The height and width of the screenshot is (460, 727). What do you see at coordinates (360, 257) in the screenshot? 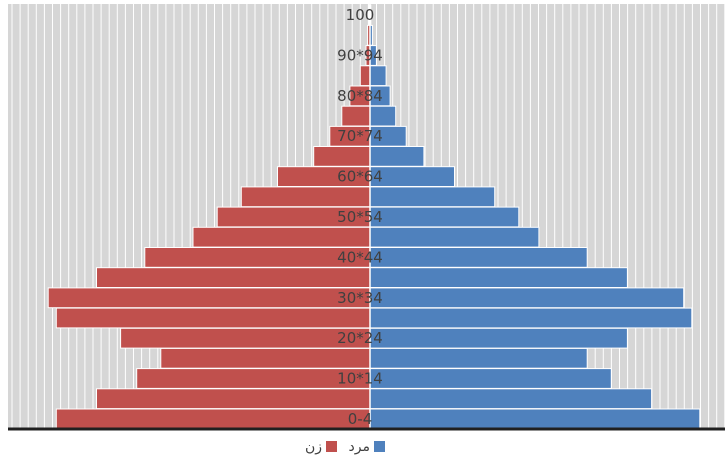
I see `tick-label: 40*44` at bounding box center [360, 257].